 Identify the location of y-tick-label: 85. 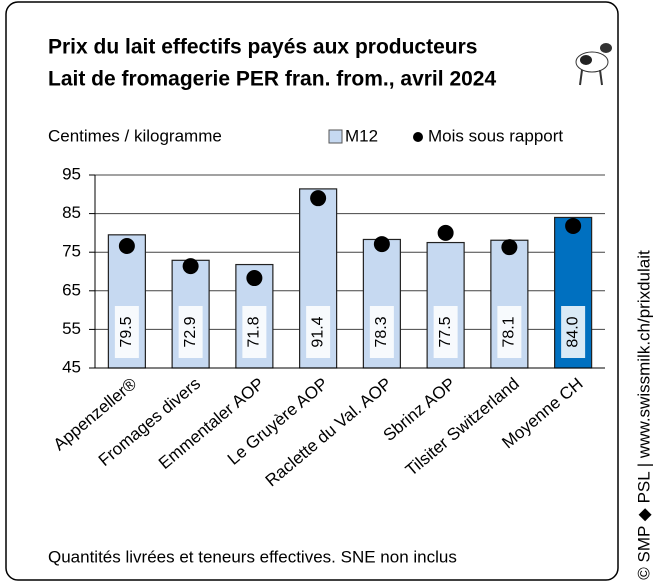
(71, 212).